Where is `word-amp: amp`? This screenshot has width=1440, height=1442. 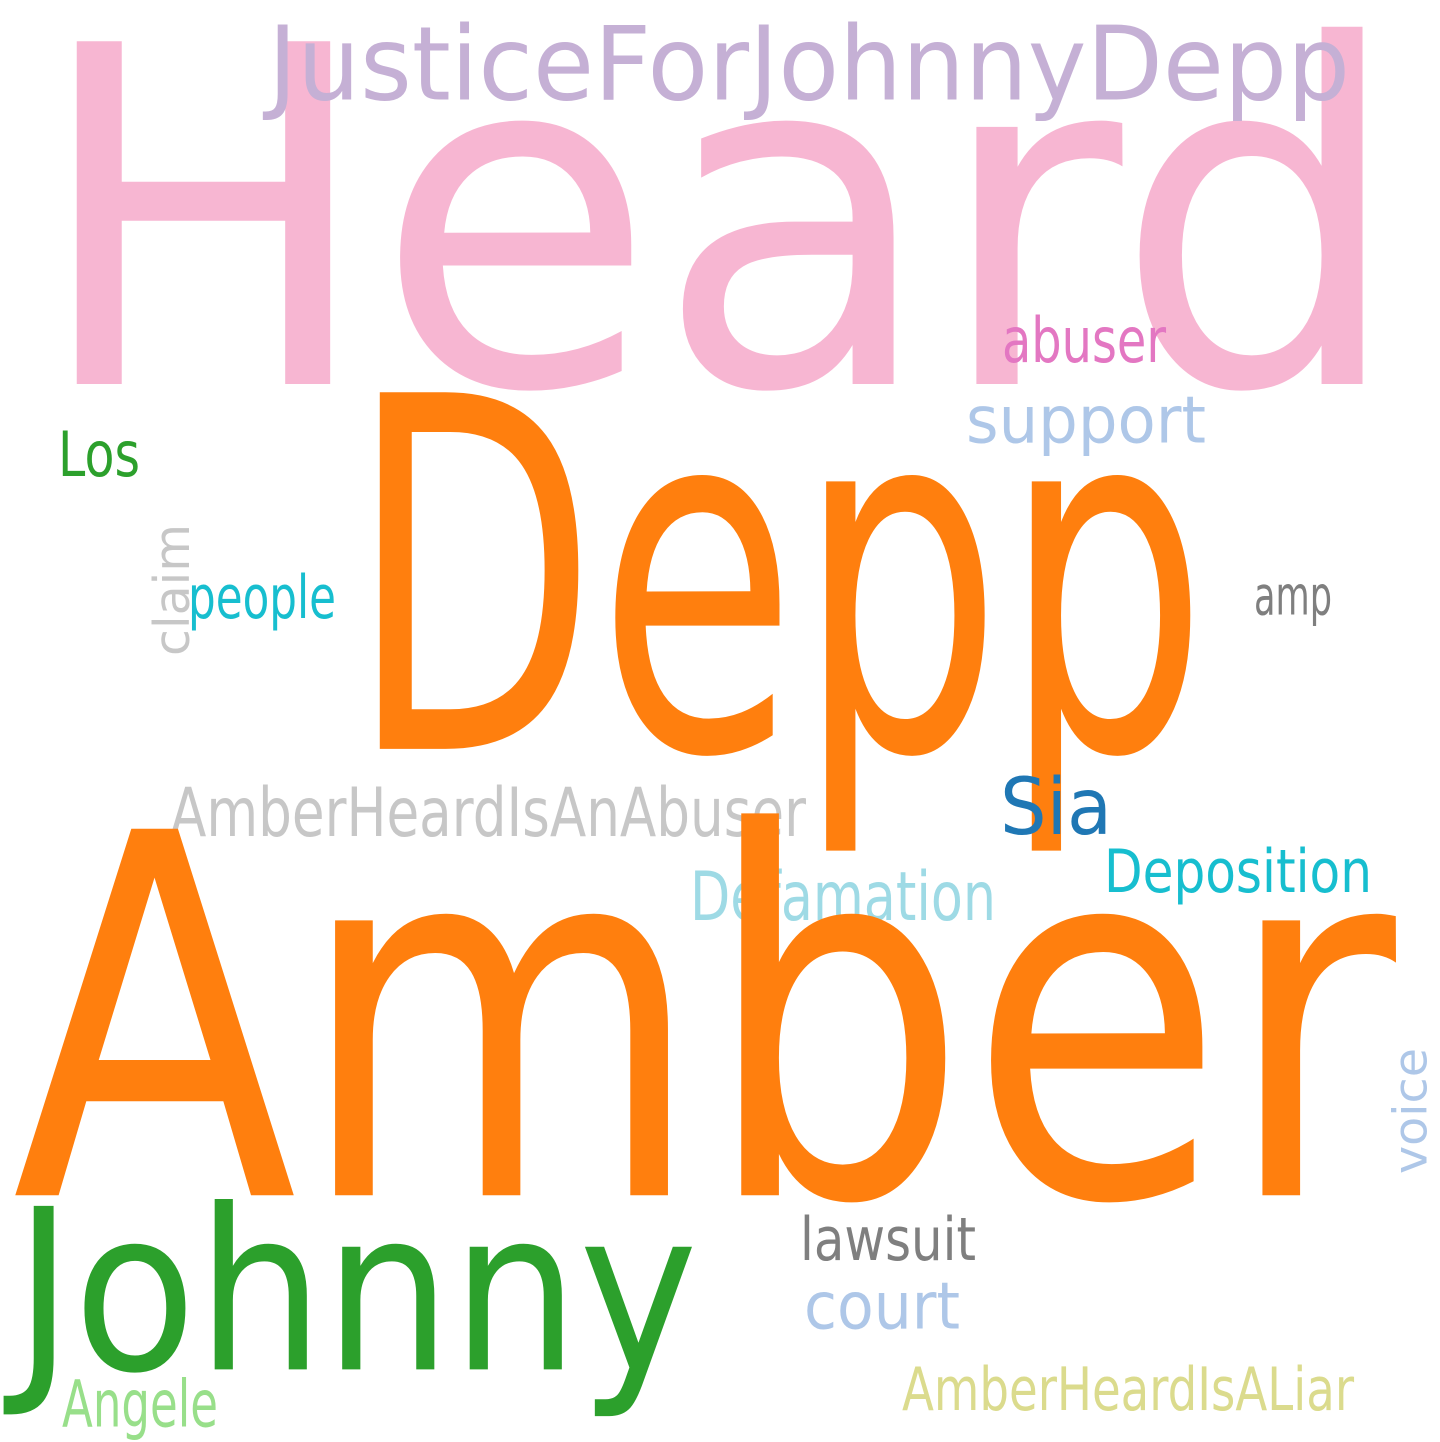 word-amp: amp is located at coordinates (1293, 596).